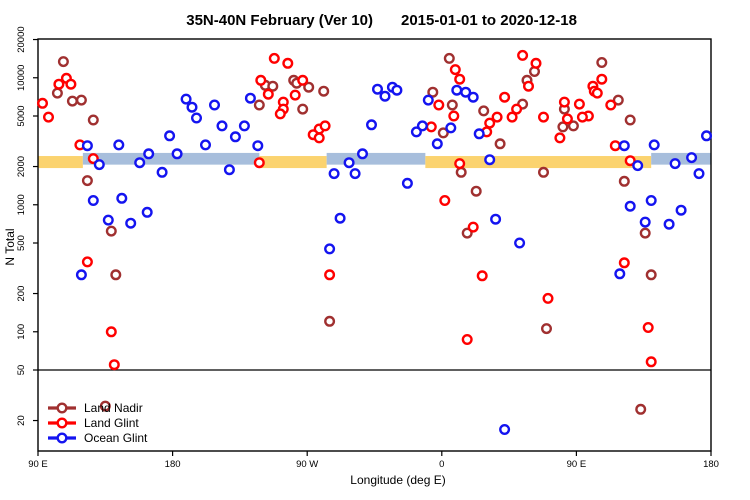 The height and width of the screenshot is (500, 750). What do you see at coordinates (489, 20) in the screenshot?
I see `chart-title-dates: 2015-01-01 to 2020-12-18` at bounding box center [489, 20].